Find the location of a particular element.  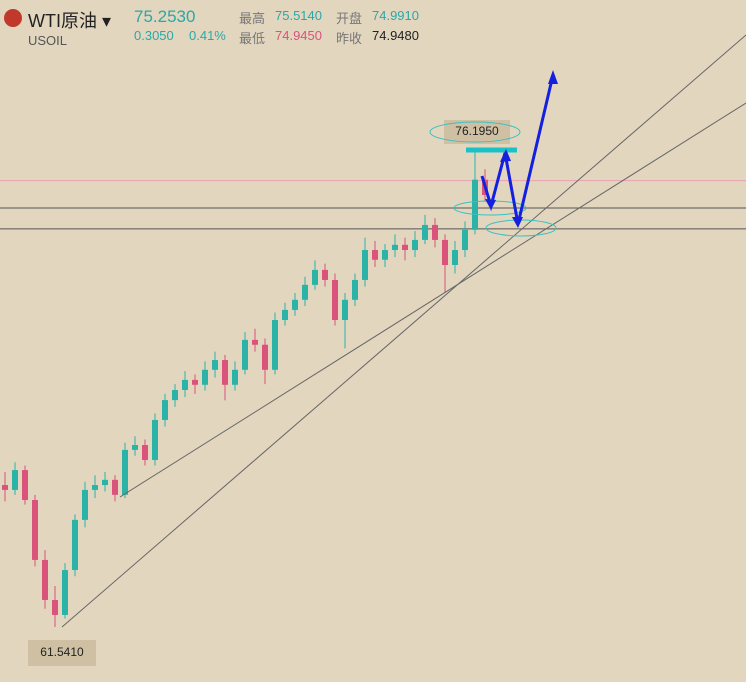

symbol: USOIL is located at coordinates (48, 40).